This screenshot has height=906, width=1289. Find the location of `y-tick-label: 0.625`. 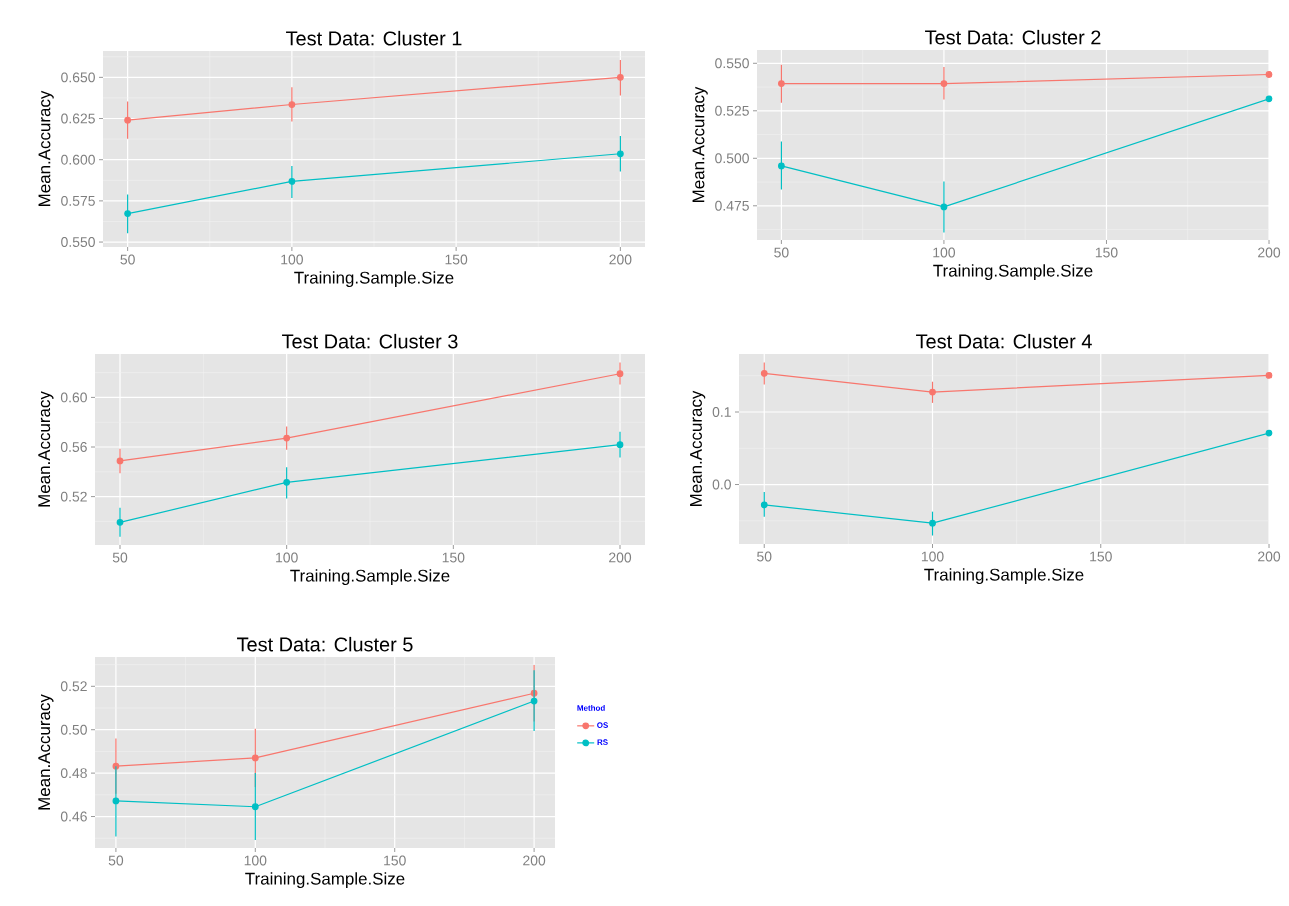

y-tick-label: 0.625 is located at coordinates (78, 118).